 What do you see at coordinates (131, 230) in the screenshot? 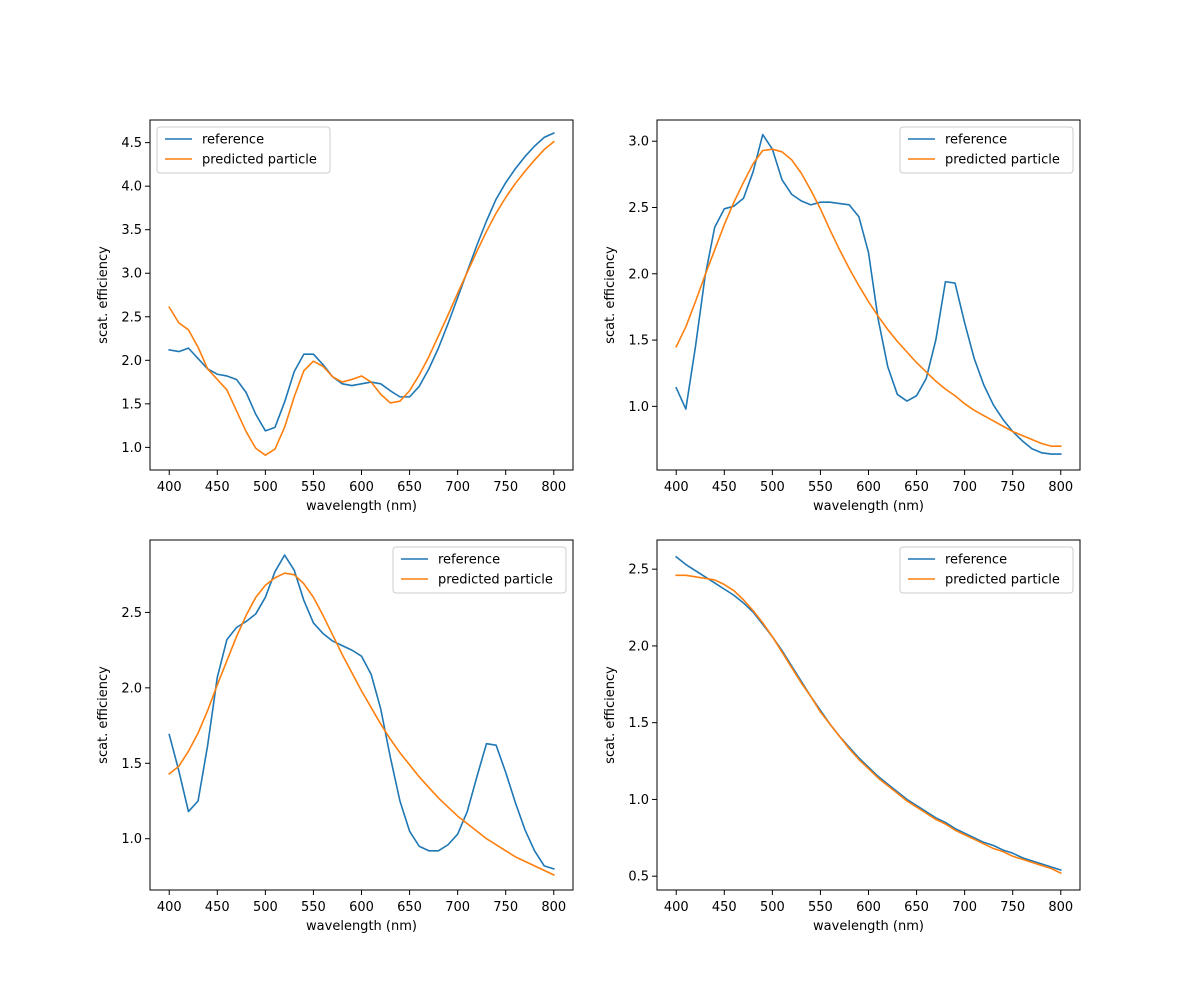
I see `y-tick-label: 3.5` at bounding box center [131, 230].